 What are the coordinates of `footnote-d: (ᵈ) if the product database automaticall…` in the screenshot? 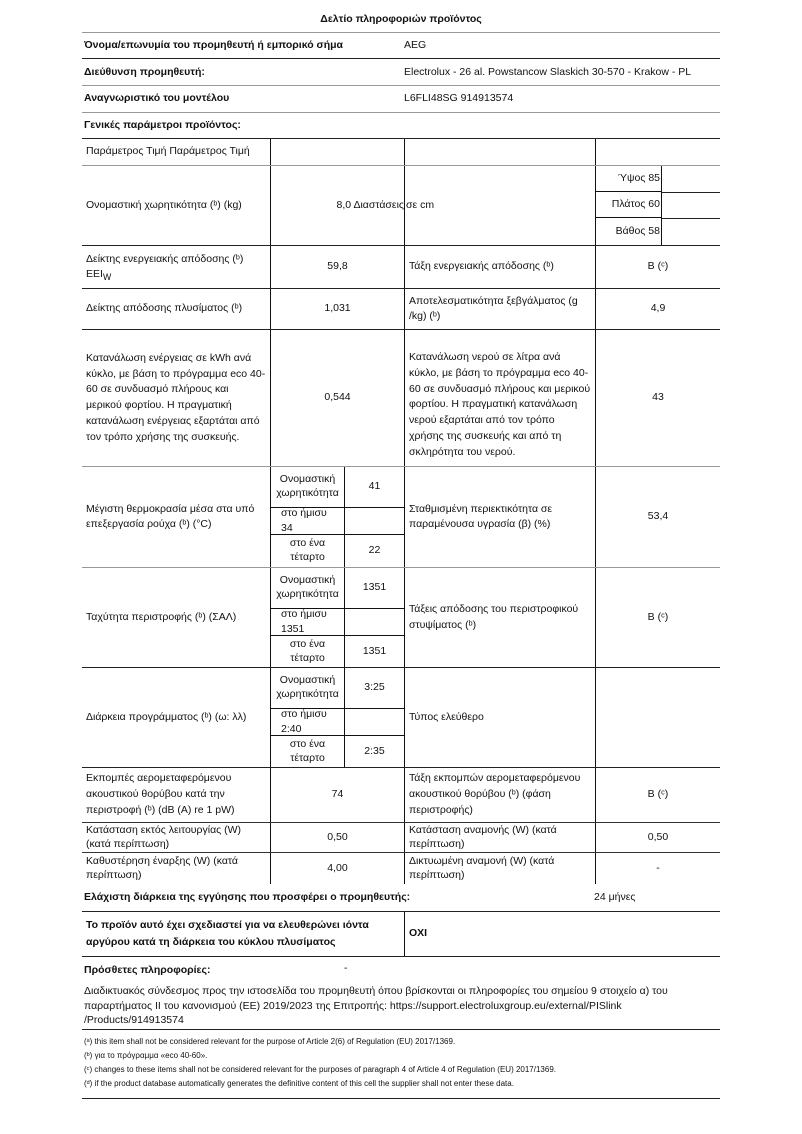 It's located at (299, 1083).